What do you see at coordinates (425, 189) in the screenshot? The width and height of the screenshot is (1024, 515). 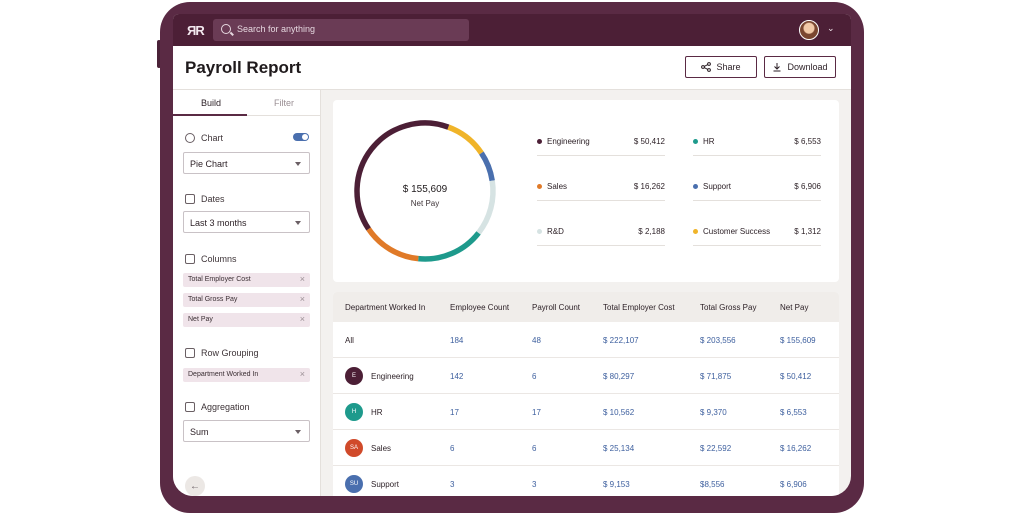 I see `donut-total-value: $ 155,609` at bounding box center [425, 189].